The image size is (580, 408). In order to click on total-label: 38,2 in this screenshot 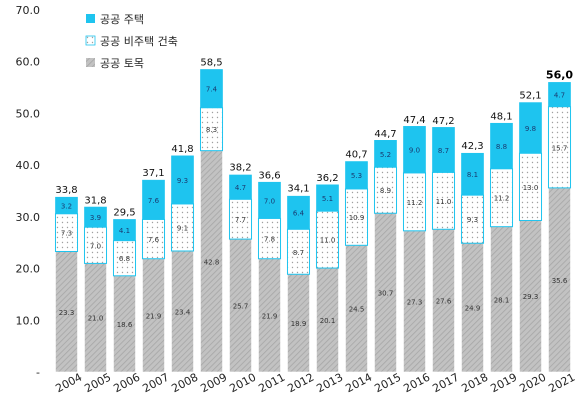, I will do `click(240, 167)`.